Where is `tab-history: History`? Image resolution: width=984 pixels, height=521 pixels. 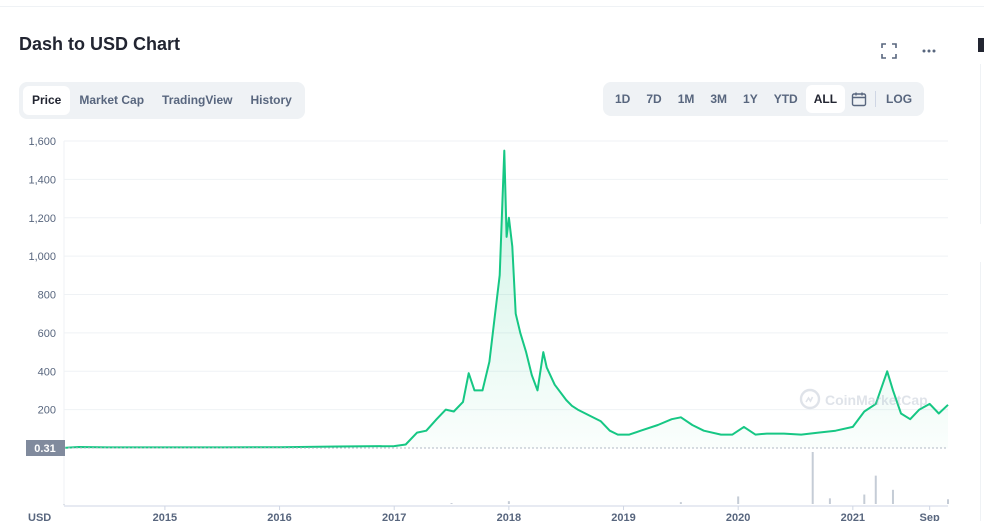 tab-history: History is located at coordinates (271, 100).